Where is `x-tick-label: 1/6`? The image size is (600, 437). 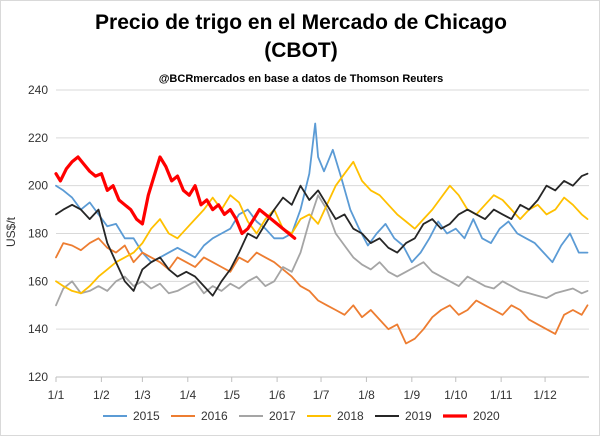 x-tick-label: 1/6 is located at coordinates (277, 395).